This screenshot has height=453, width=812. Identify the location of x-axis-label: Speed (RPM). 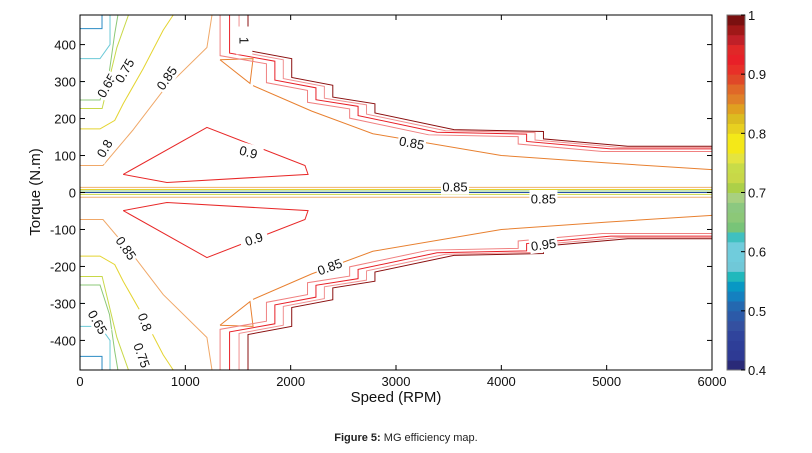
(396, 397).